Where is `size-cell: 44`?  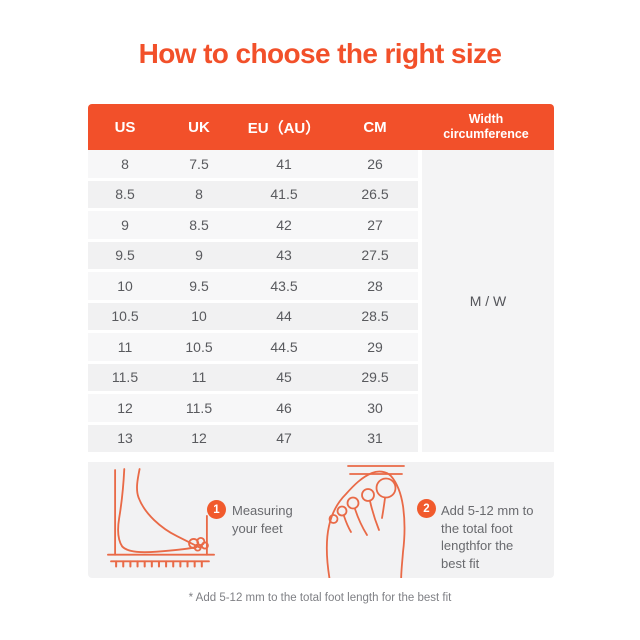 size-cell: 44 is located at coordinates (284, 316).